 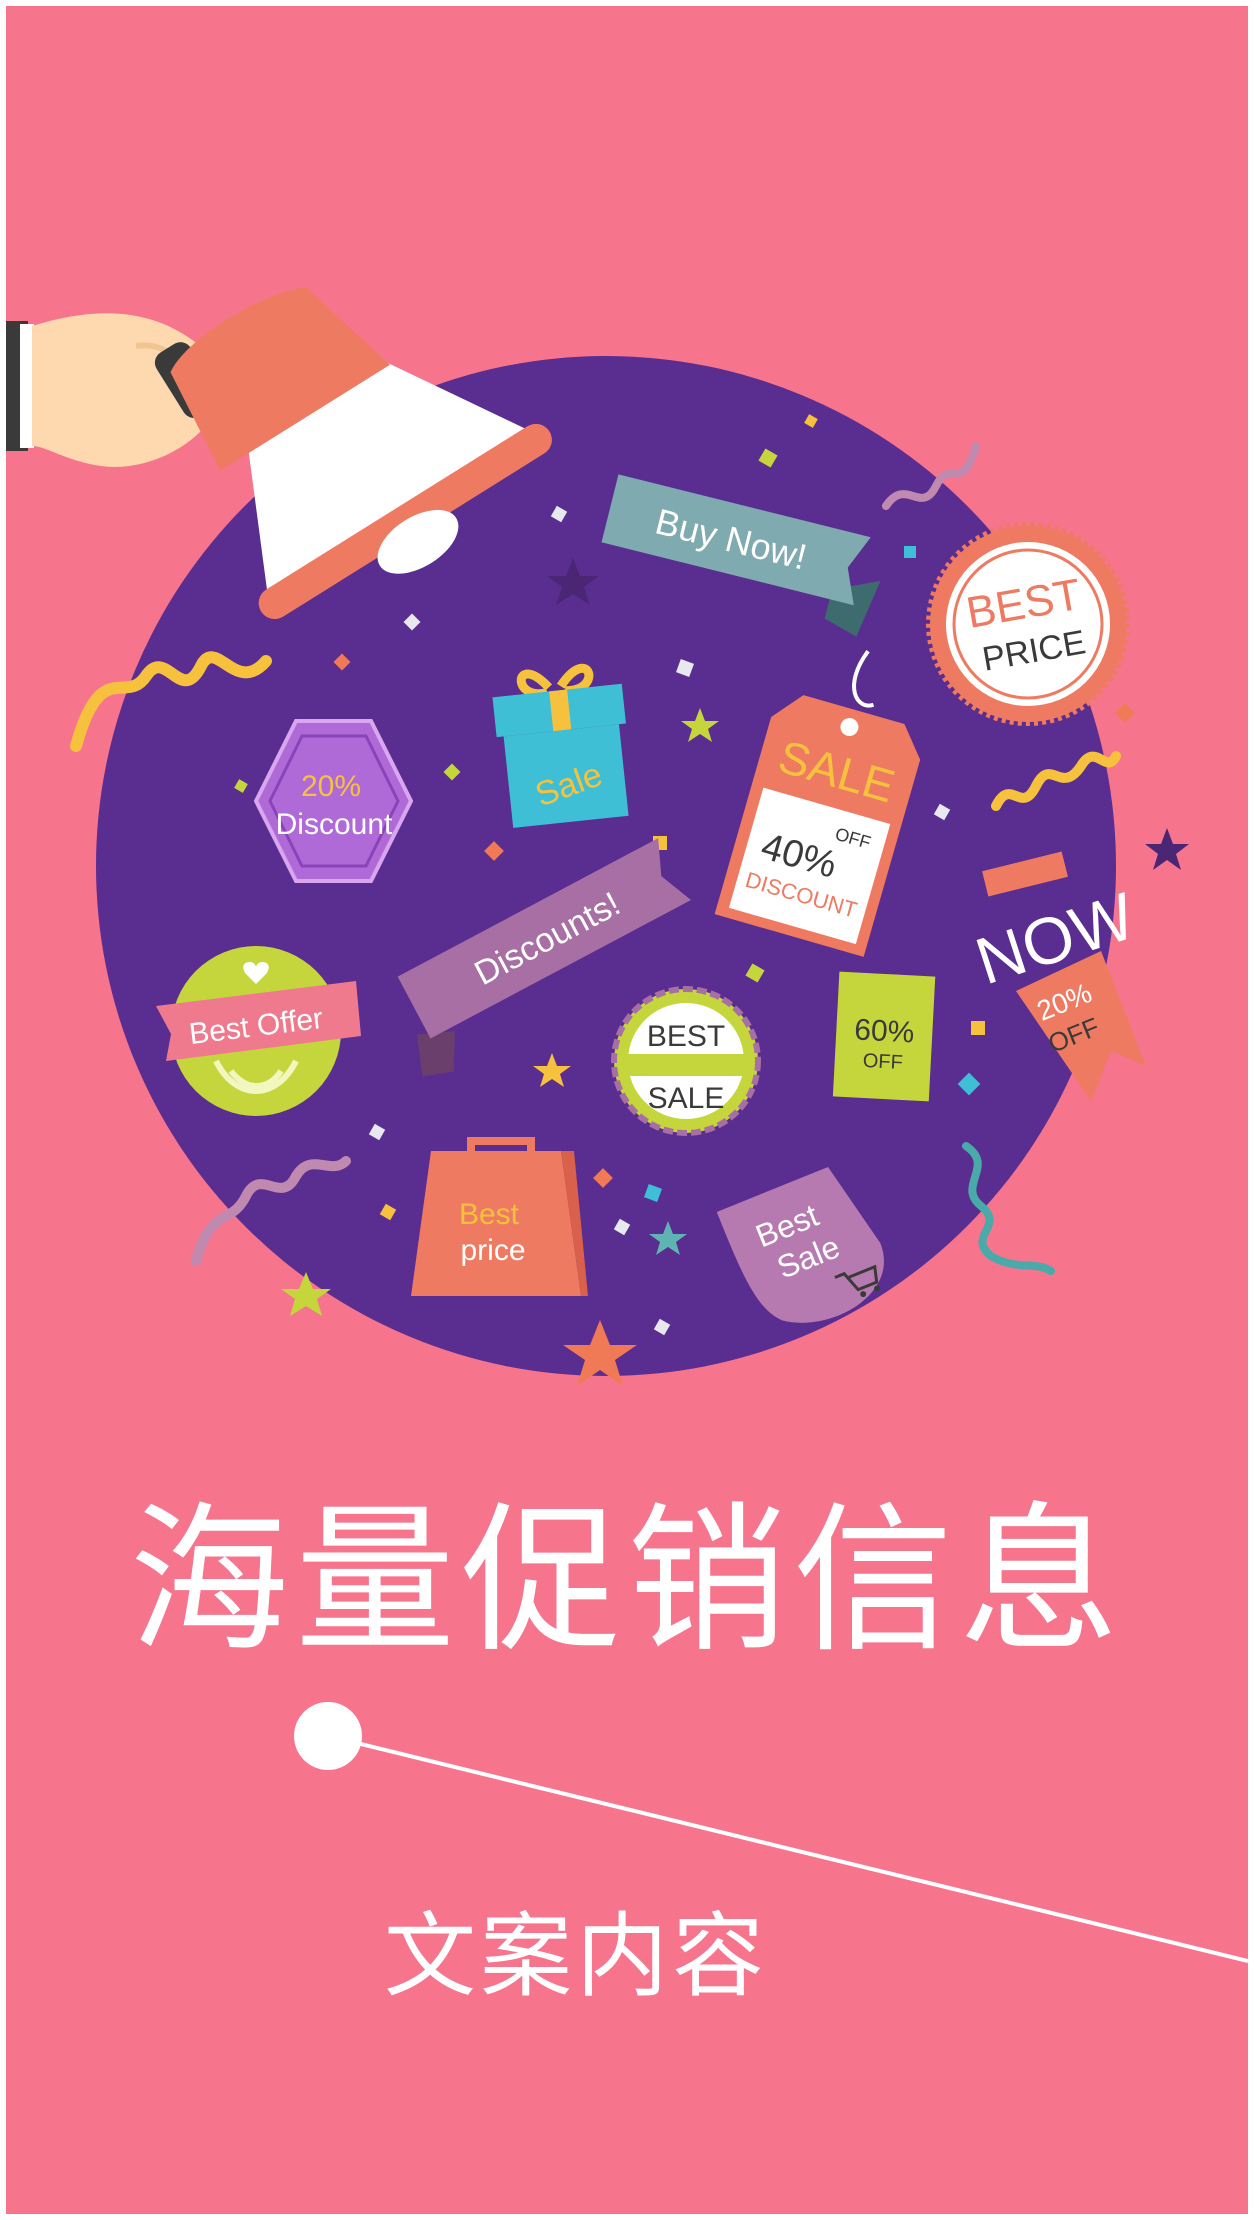 I want to click on discount-hexagon: 20% Discount, so click(x=333, y=801).